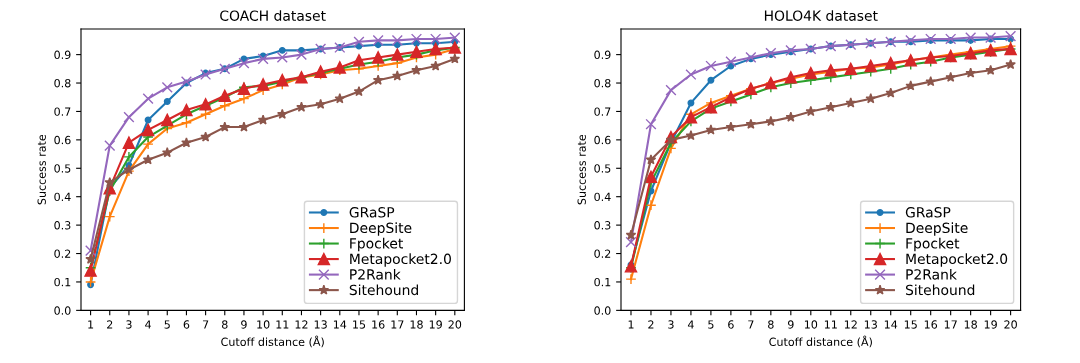 This screenshot has height=363, width=1080. Describe the element at coordinates (273, 15) in the screenshot. I see `chart-title: COACH dataset` at that location.